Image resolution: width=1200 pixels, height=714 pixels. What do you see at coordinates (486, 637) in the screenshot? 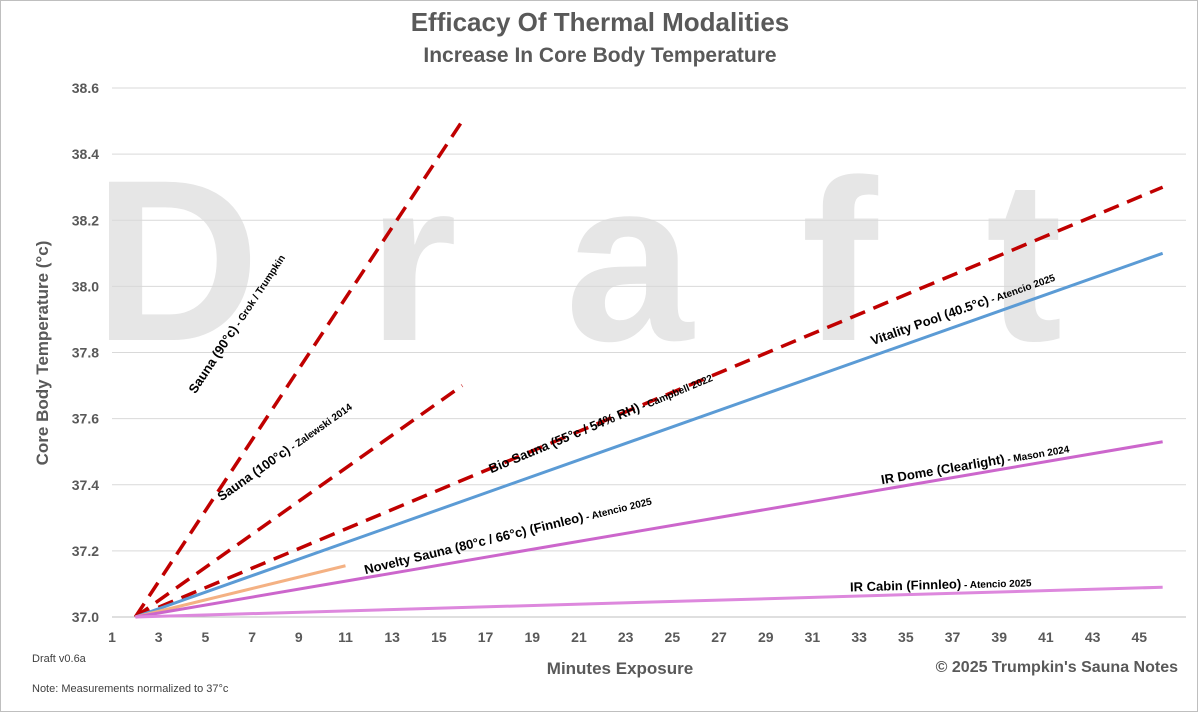
I see `x-tick-label: 17` at bounding box center [486, 637].